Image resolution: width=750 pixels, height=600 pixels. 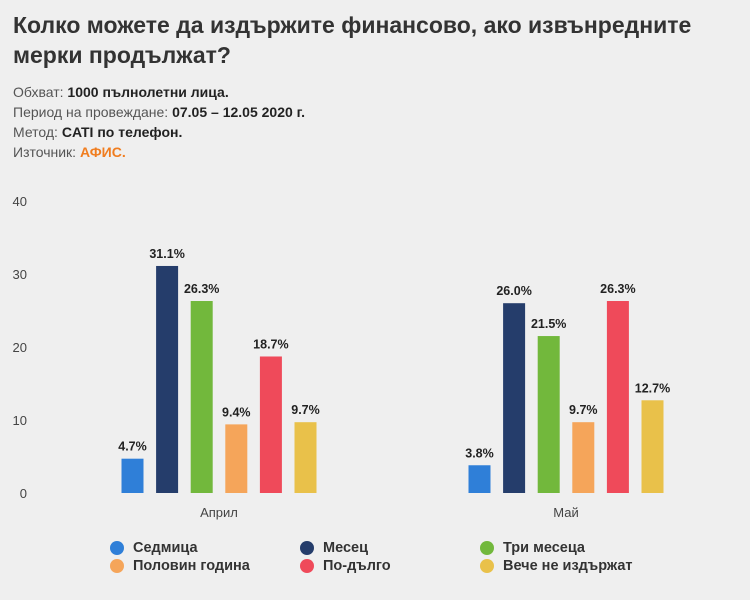 I want to click on legend-label: По-дълго, so click(x=357, y=566).